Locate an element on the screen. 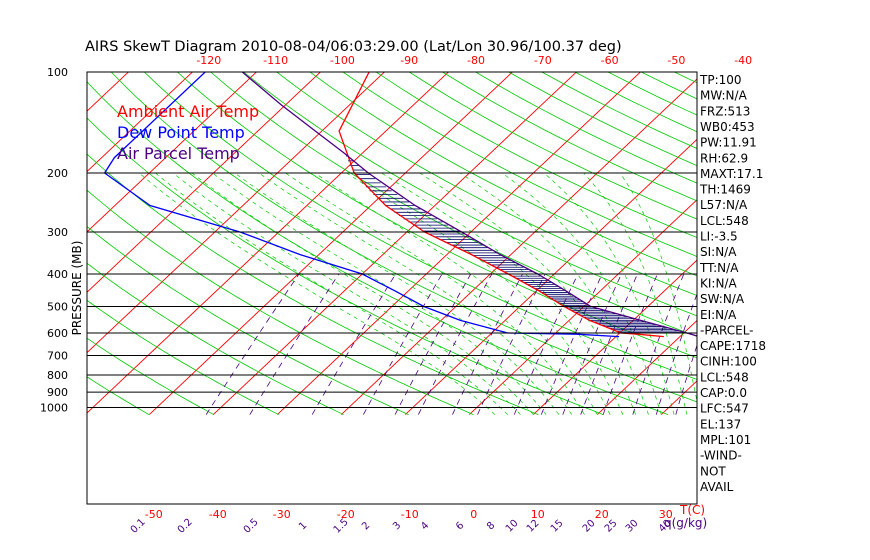 This screenshot has height=560, width=870. mixing-ratio-label: 0.5 is located at coordinates (251, 526).